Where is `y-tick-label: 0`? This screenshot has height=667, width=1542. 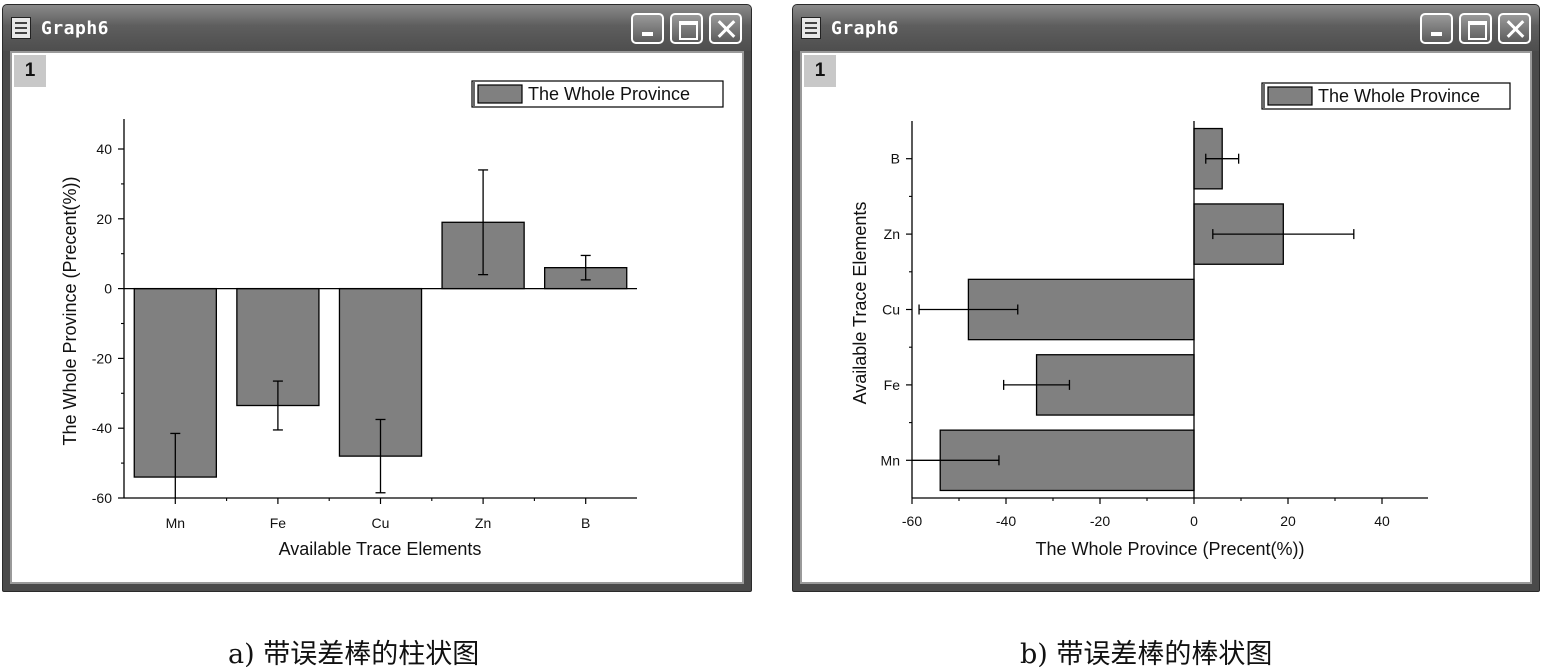 y-tick-label: 0 is located at coordinates (108, 289).